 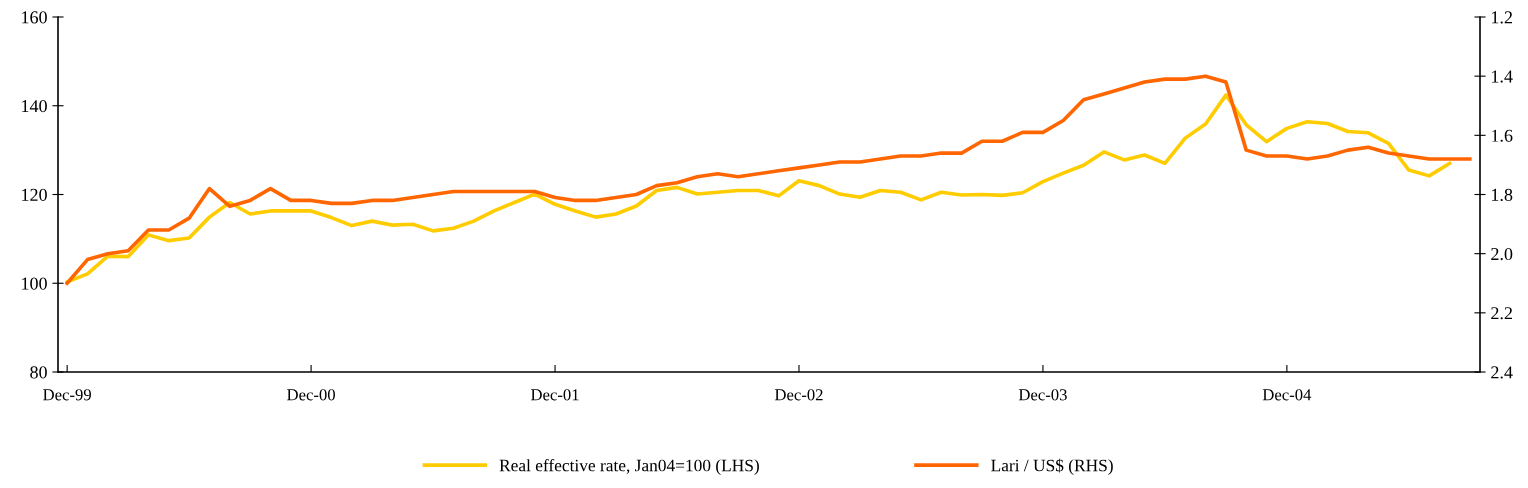 What do you see at coordinates (1501, 313) in the screenshot?
I see `y2-tick-label: 2.2` at bounding box center [1501, 313].